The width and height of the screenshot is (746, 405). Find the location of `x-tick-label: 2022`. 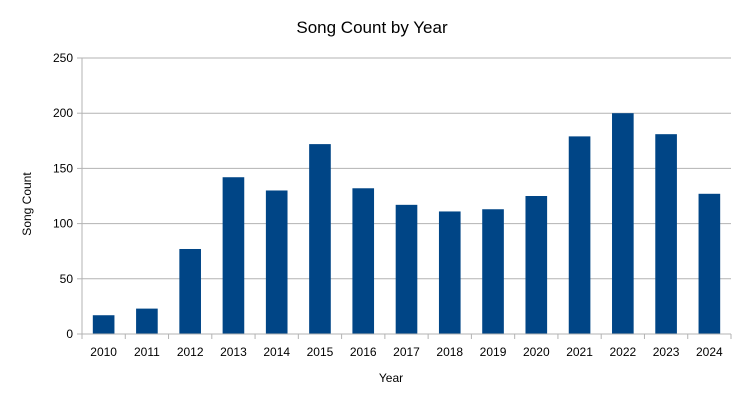

x-tick-label: 2022 is located at coordinates (622, 352).